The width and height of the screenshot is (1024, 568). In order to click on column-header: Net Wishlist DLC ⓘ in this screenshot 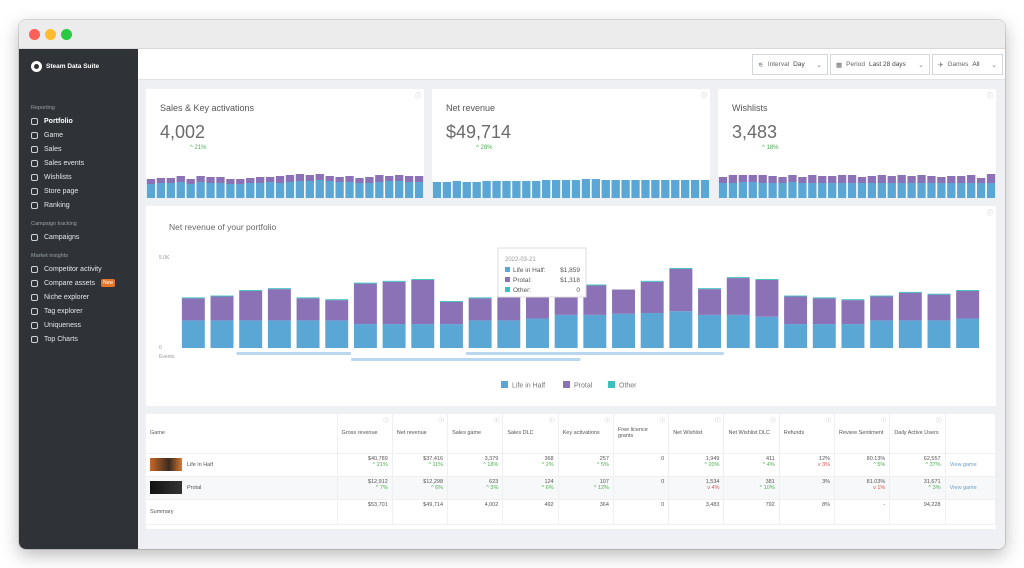, I will do `click(751, 434)`.